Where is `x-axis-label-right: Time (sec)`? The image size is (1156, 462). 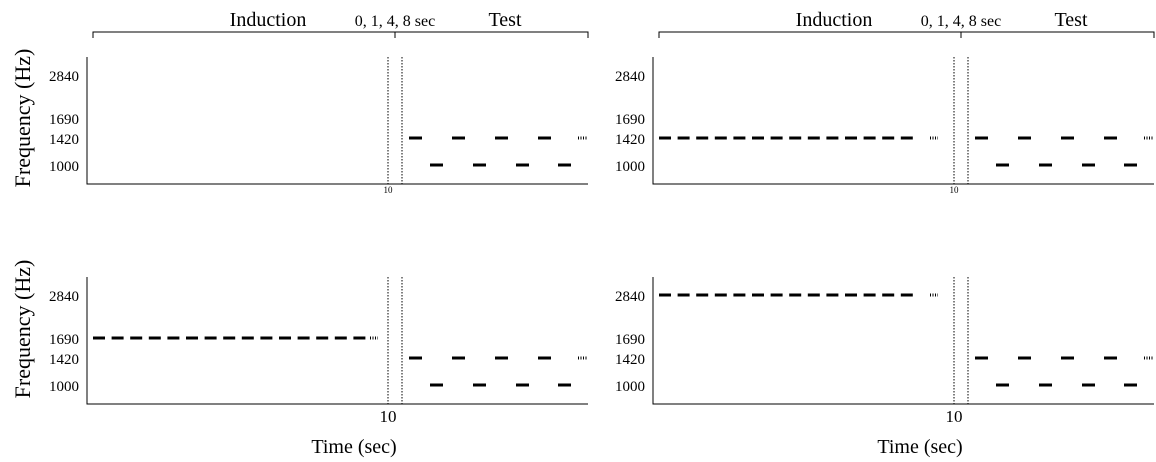 x-axis-label-right: Time (sec) is located at coordinates (919, 447).